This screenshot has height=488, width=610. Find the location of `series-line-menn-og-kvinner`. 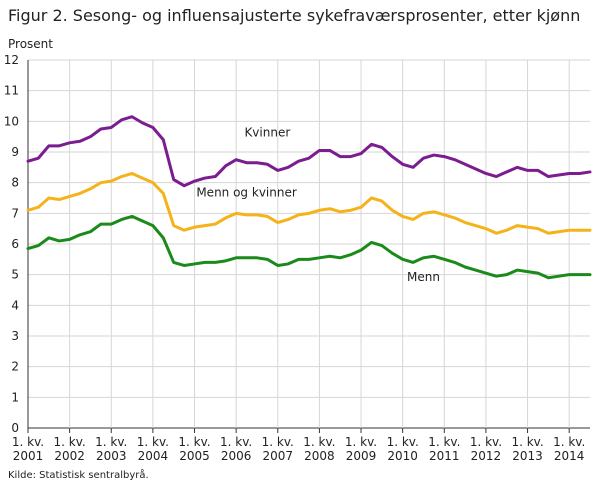

series-line-menn-og-kvinner is located at coordinates (309, 203).